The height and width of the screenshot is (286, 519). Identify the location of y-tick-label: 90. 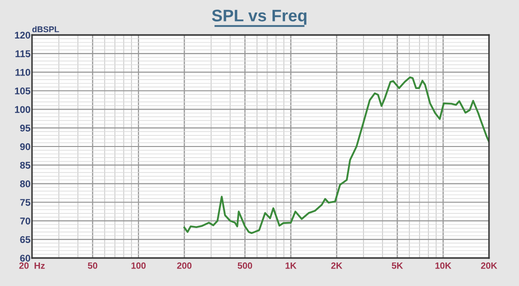
(25, 146).